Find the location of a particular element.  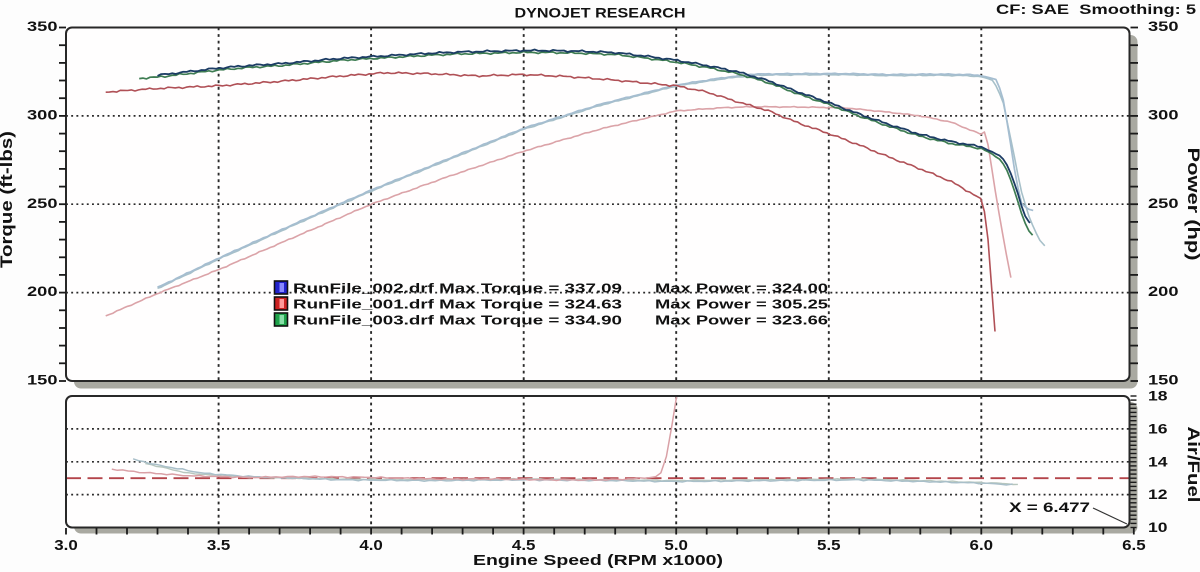

svg-text: Max Power = 324.00 is located at coordinates (741, 288).